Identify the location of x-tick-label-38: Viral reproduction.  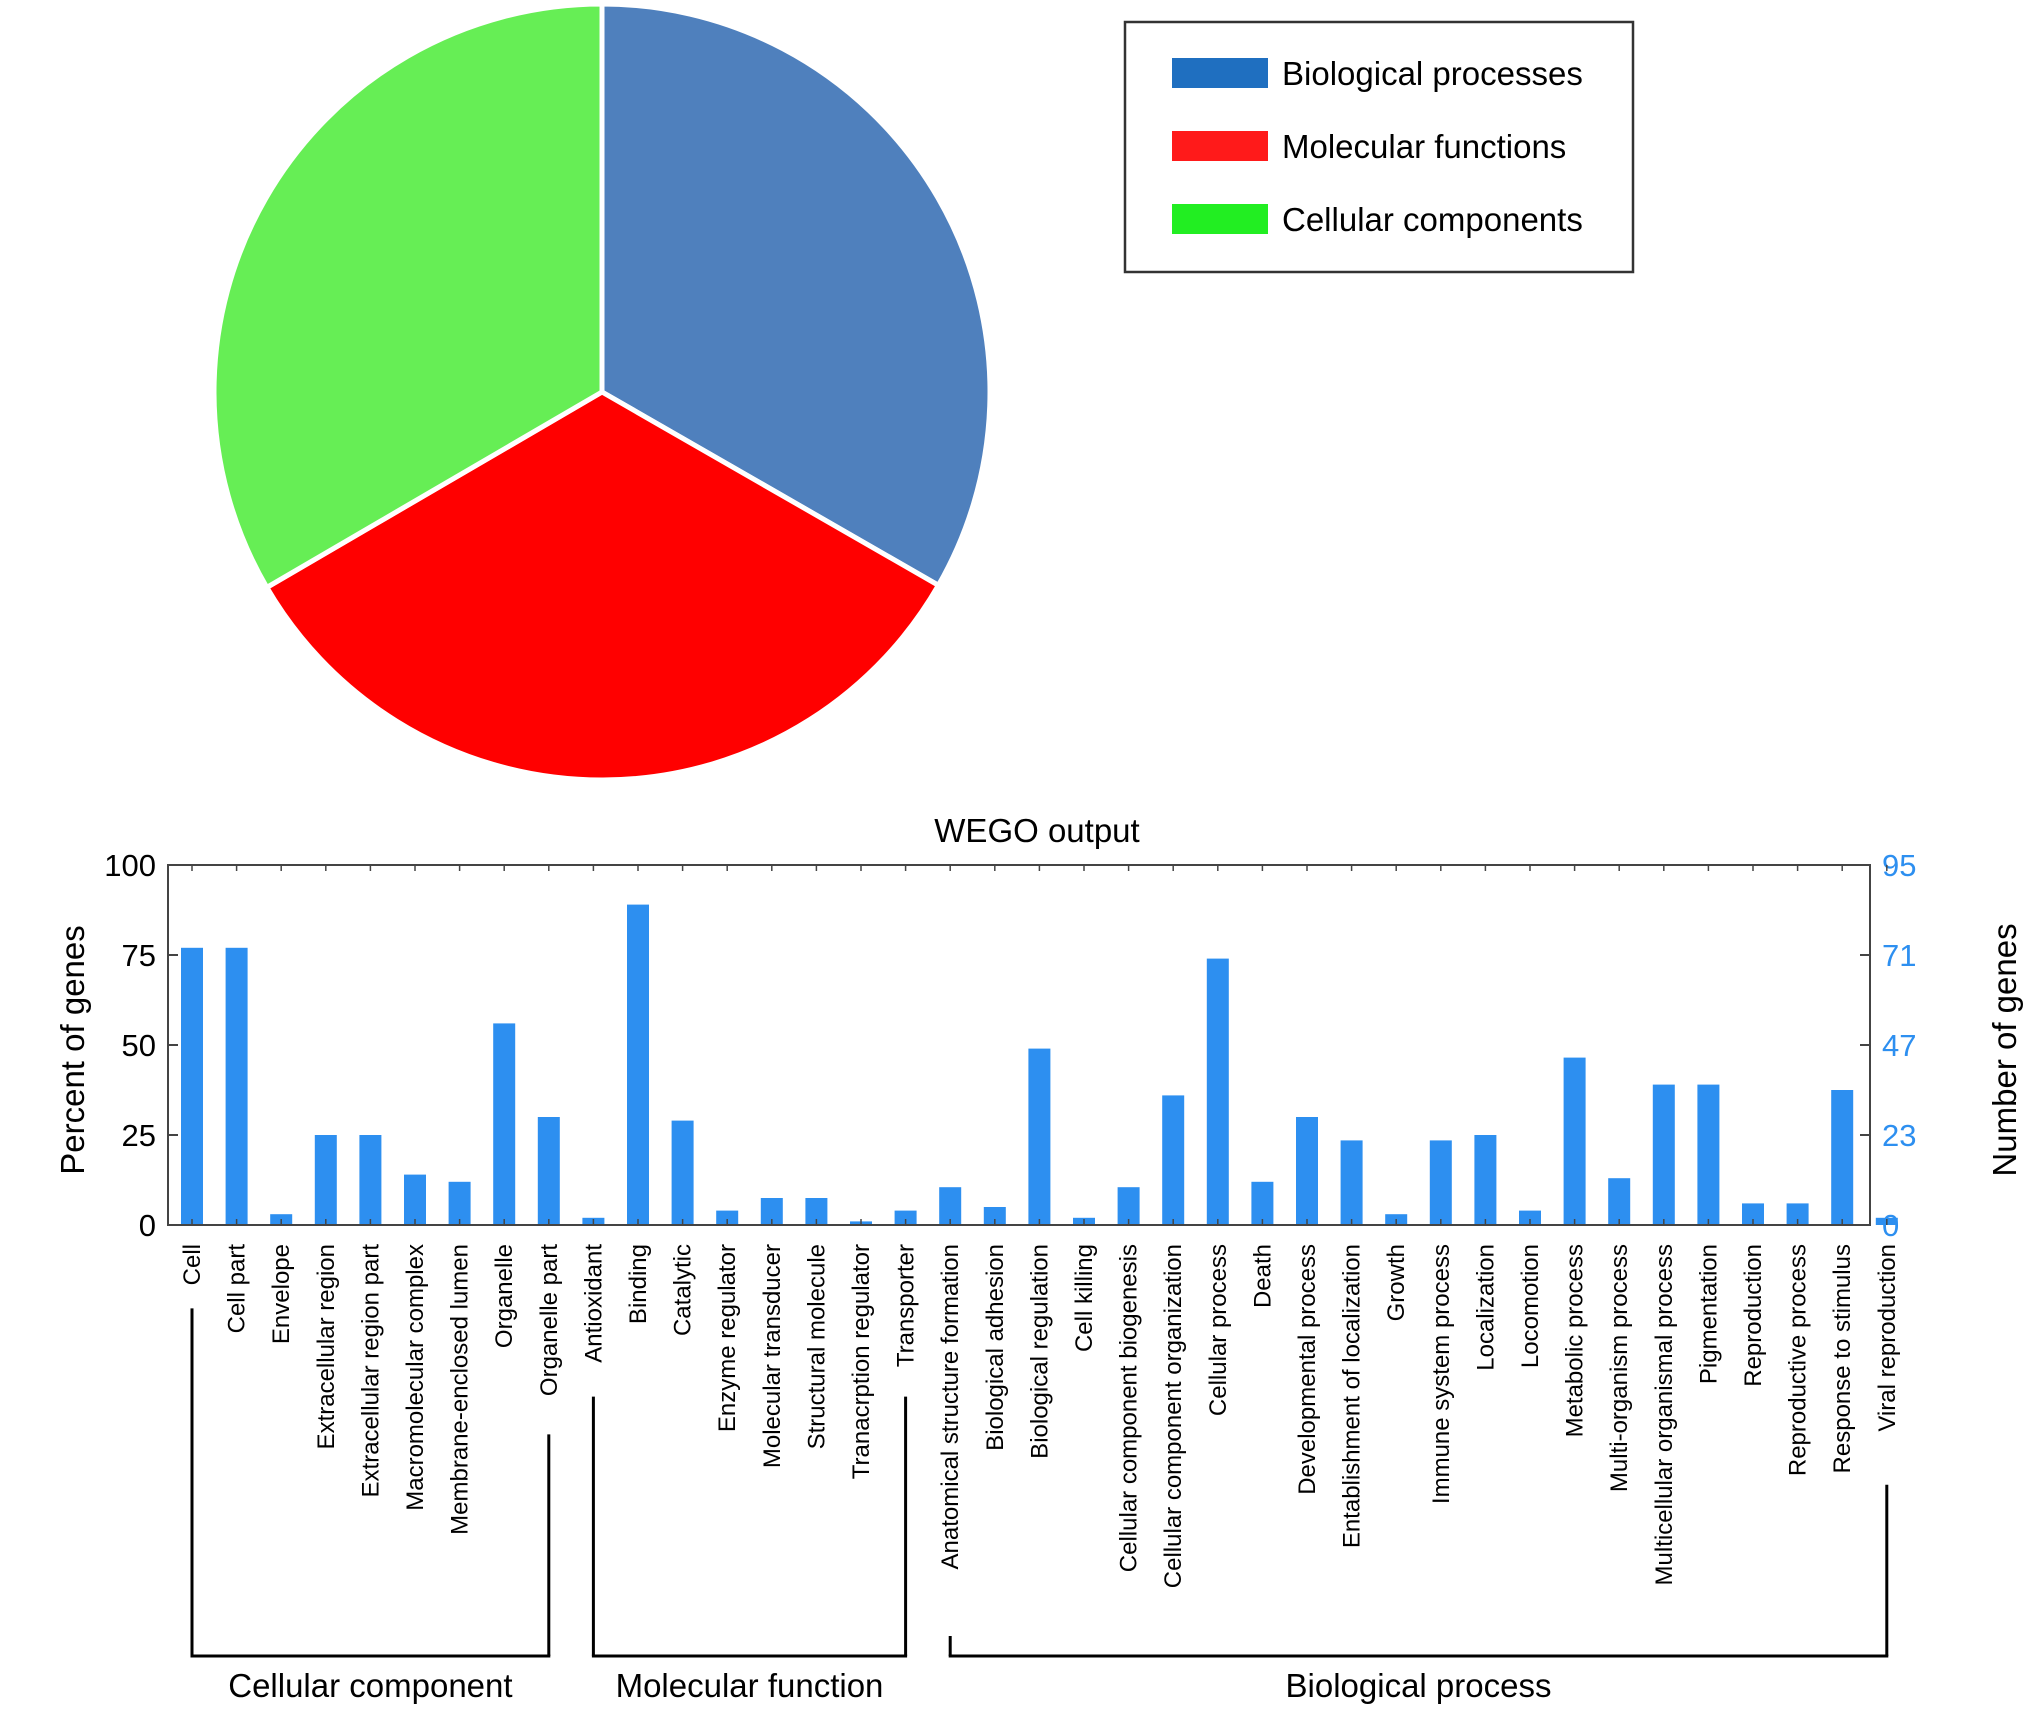
(1887, 1338).